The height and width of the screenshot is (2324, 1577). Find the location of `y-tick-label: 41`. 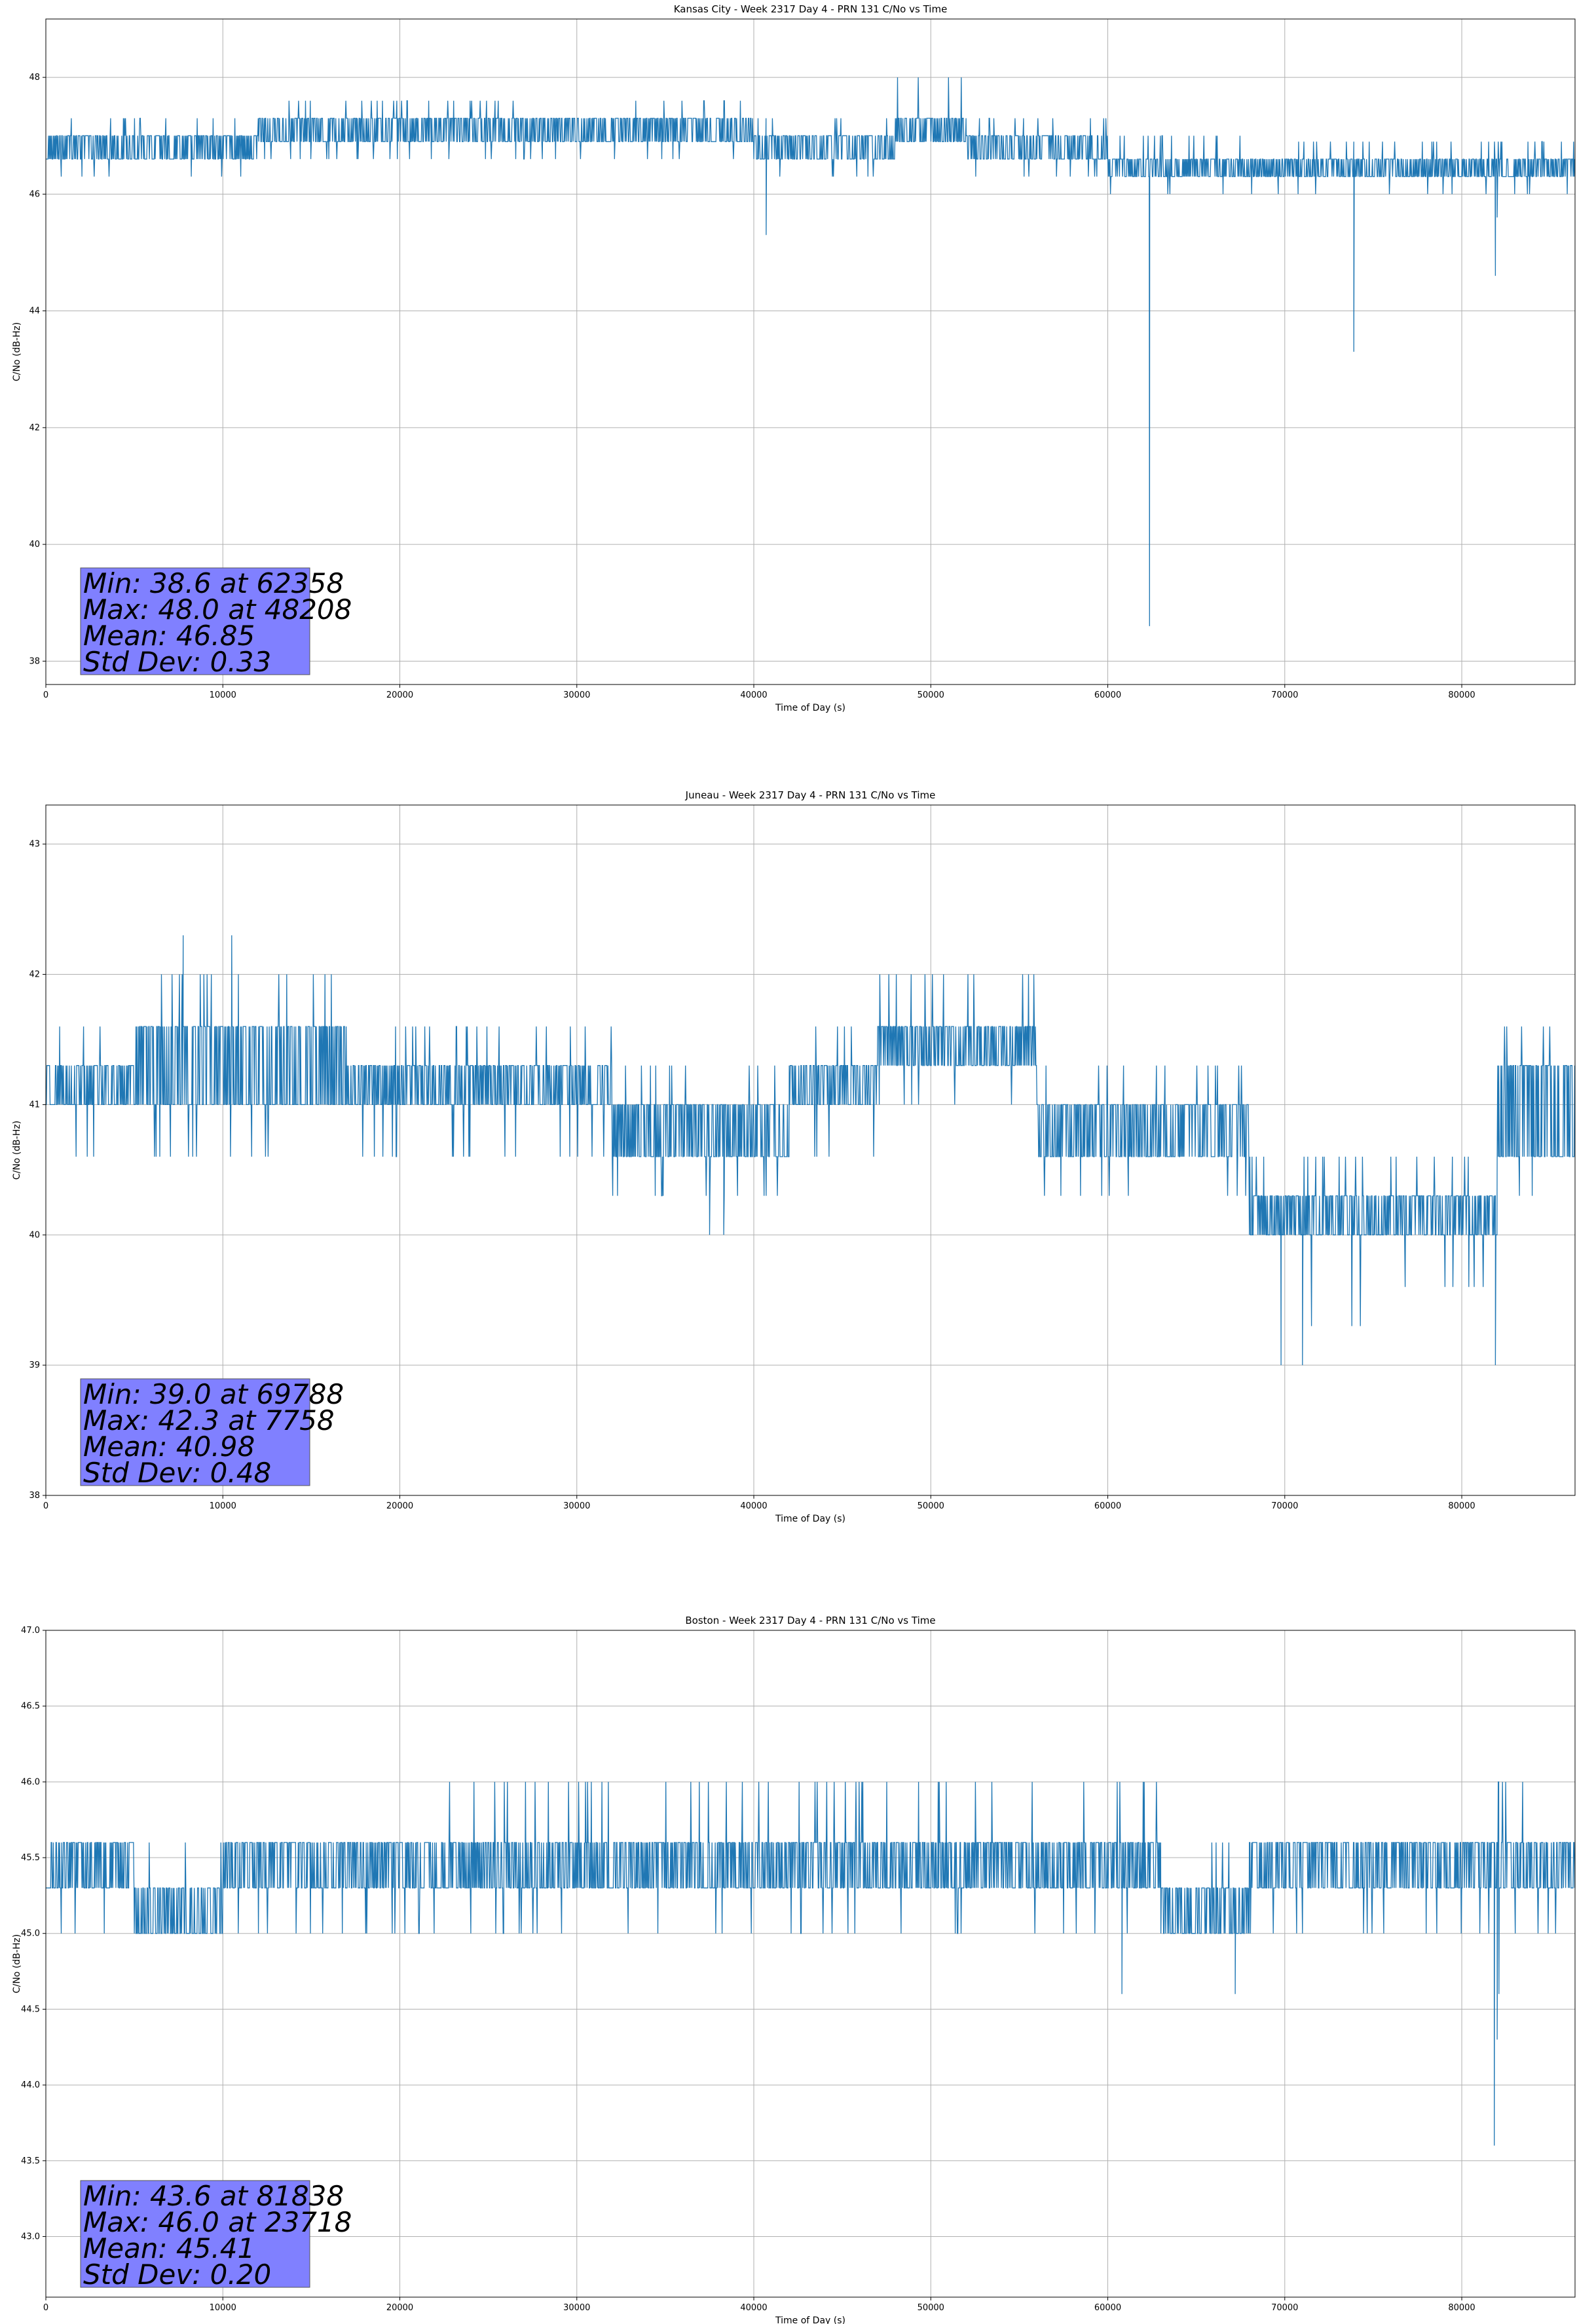

y-tick-label: 41 is located at coordinates (34, 1105).